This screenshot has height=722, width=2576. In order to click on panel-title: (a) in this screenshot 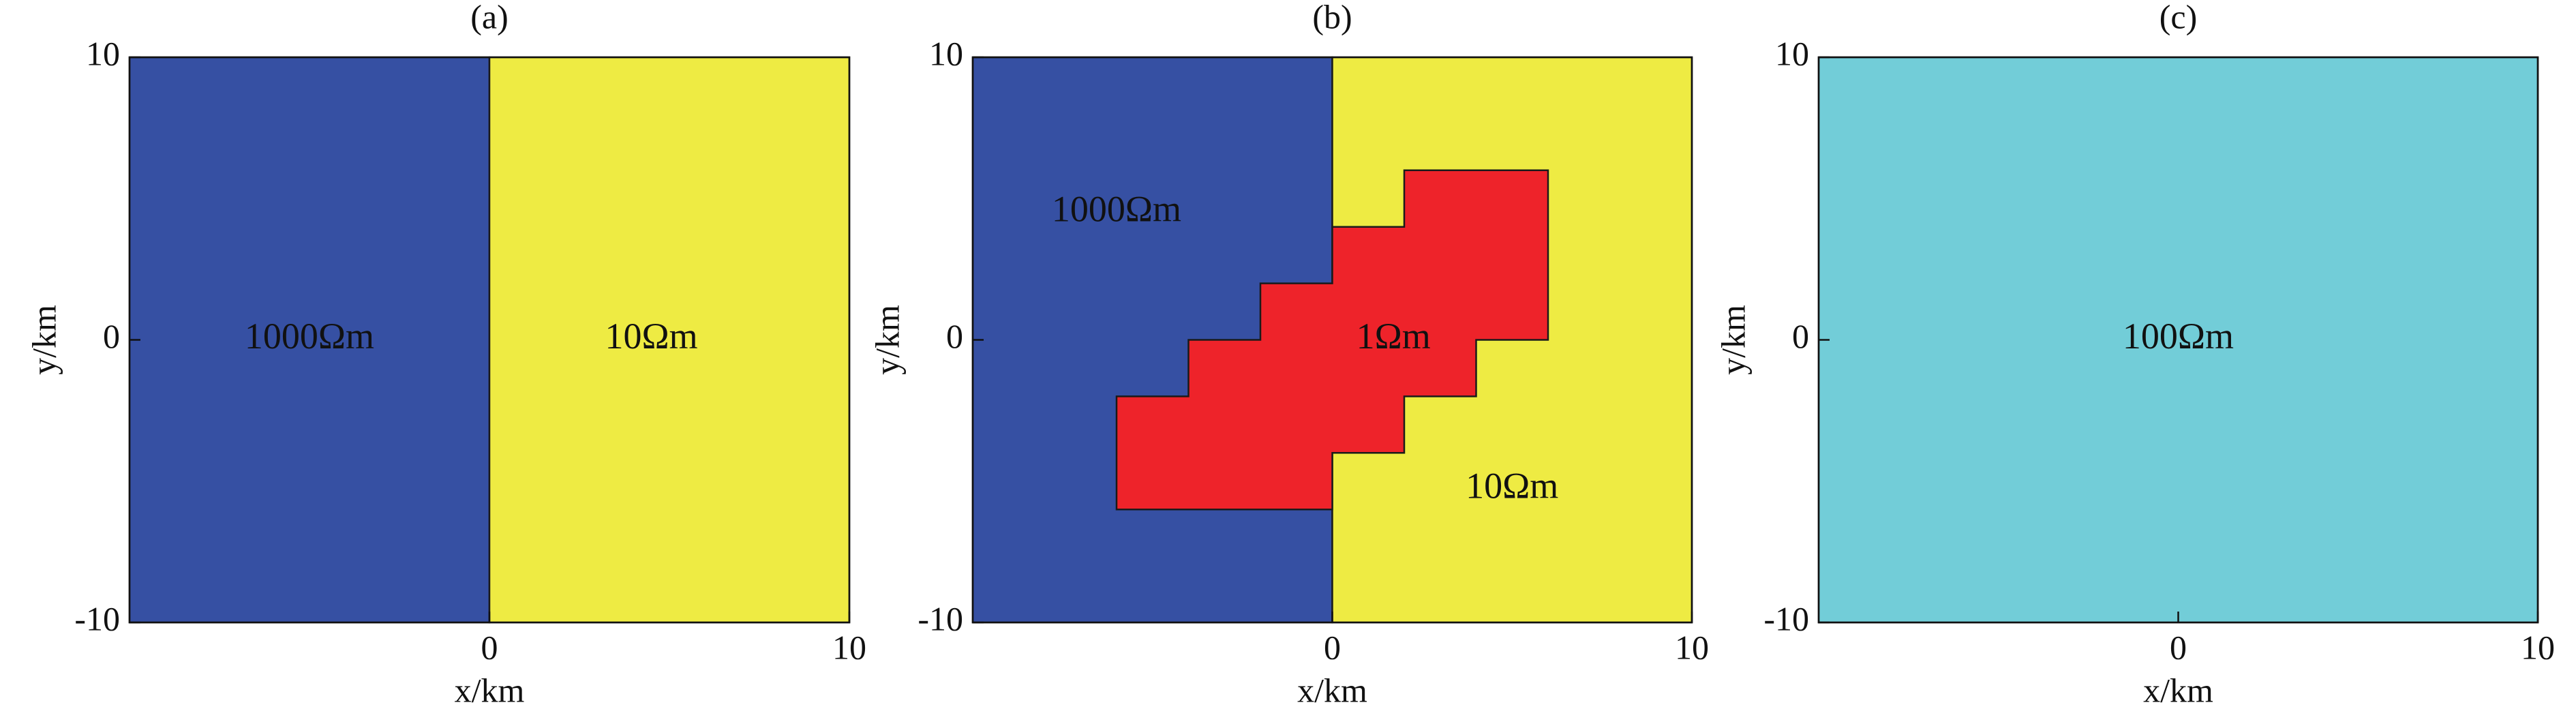, I will do `click(489, 17)`.